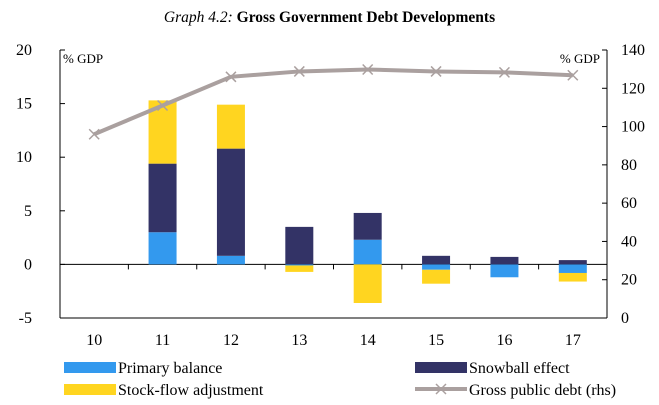 The width and height of the screenshot is (659, 405). What do you see at coordinates (170, 368) in the screenshot?
I see `legend-label: Primary balance` at bounding box center [170, 368].